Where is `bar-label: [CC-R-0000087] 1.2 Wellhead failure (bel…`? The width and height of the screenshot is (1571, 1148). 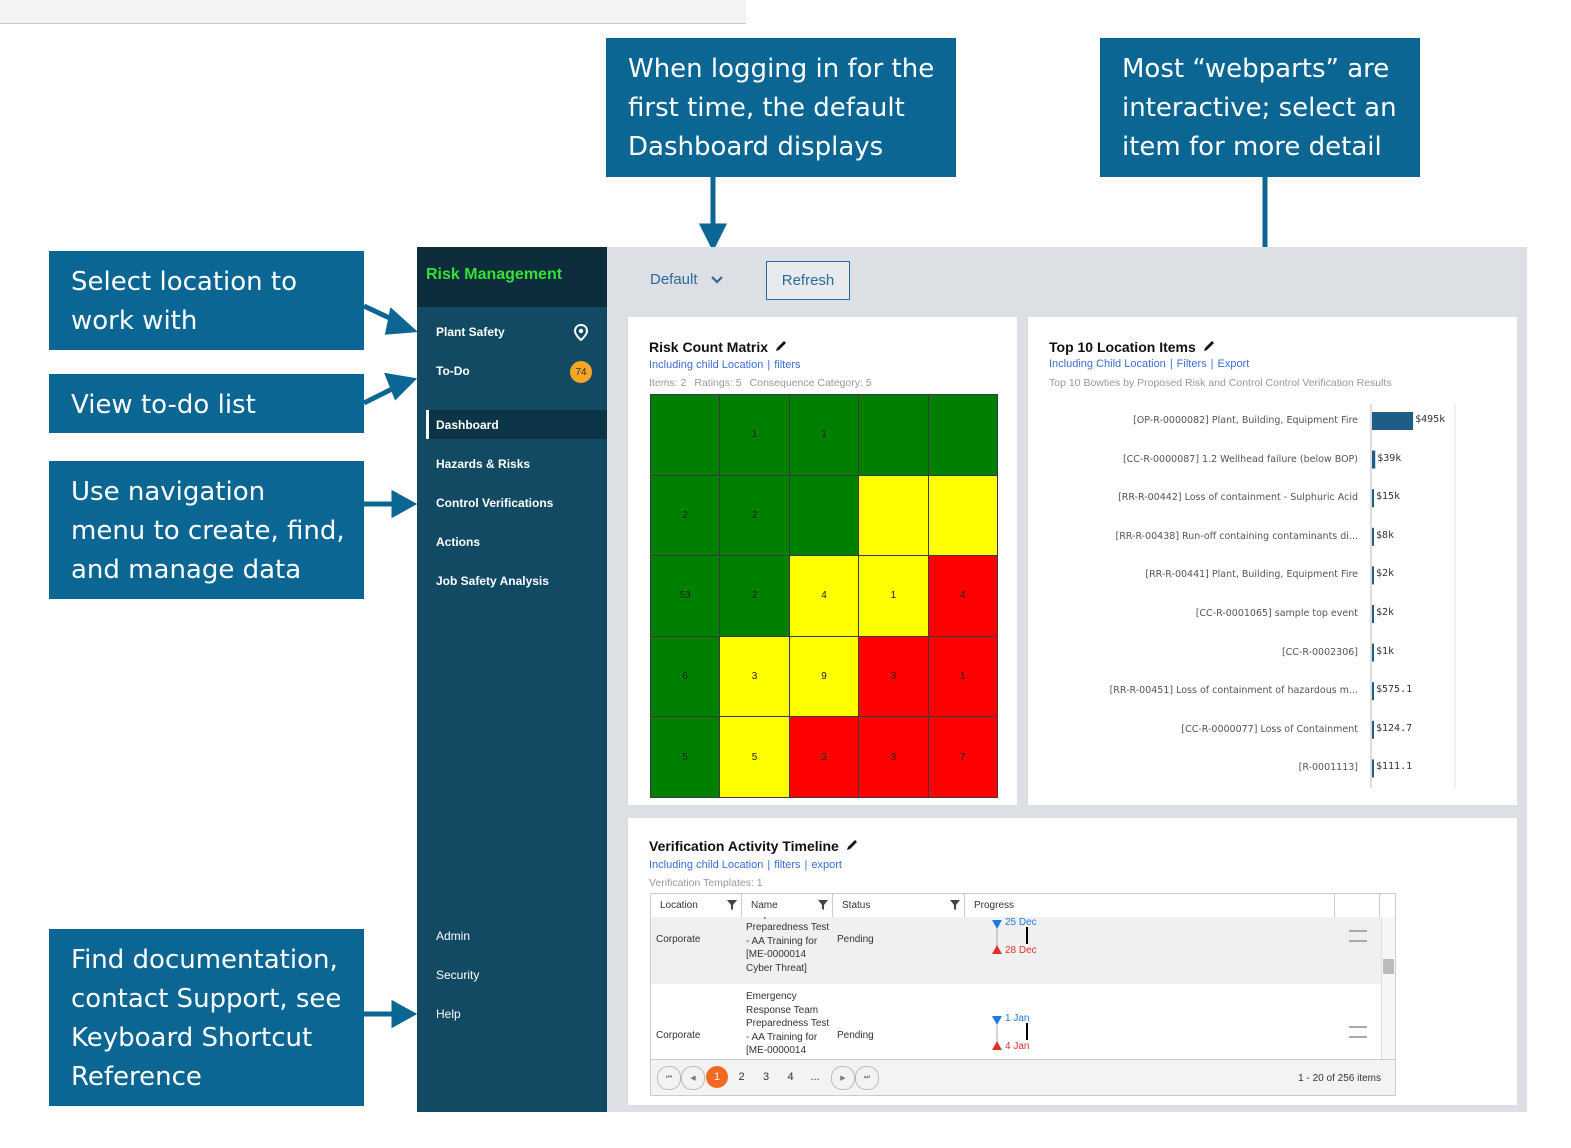
bar-label: [CC-R-0000087] 1.2 Wellhead failure (bel… is located at coordinates (1240, 459).